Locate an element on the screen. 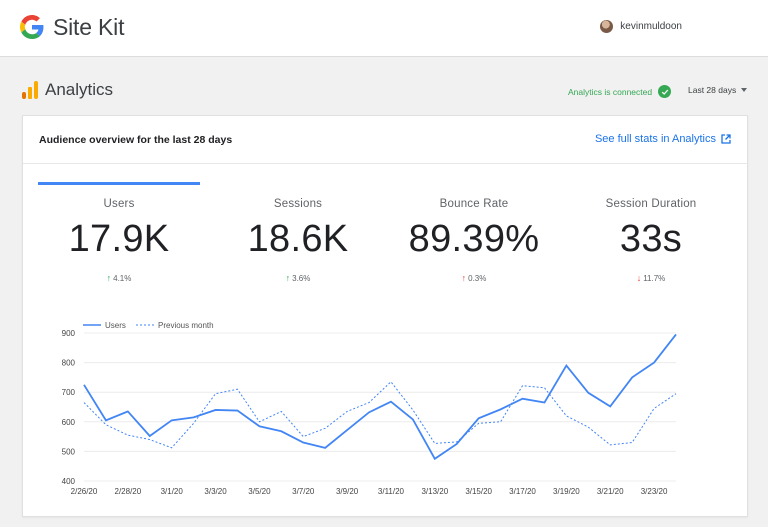  legend-previous-label: Previous month is located at coordinates (186, 325).